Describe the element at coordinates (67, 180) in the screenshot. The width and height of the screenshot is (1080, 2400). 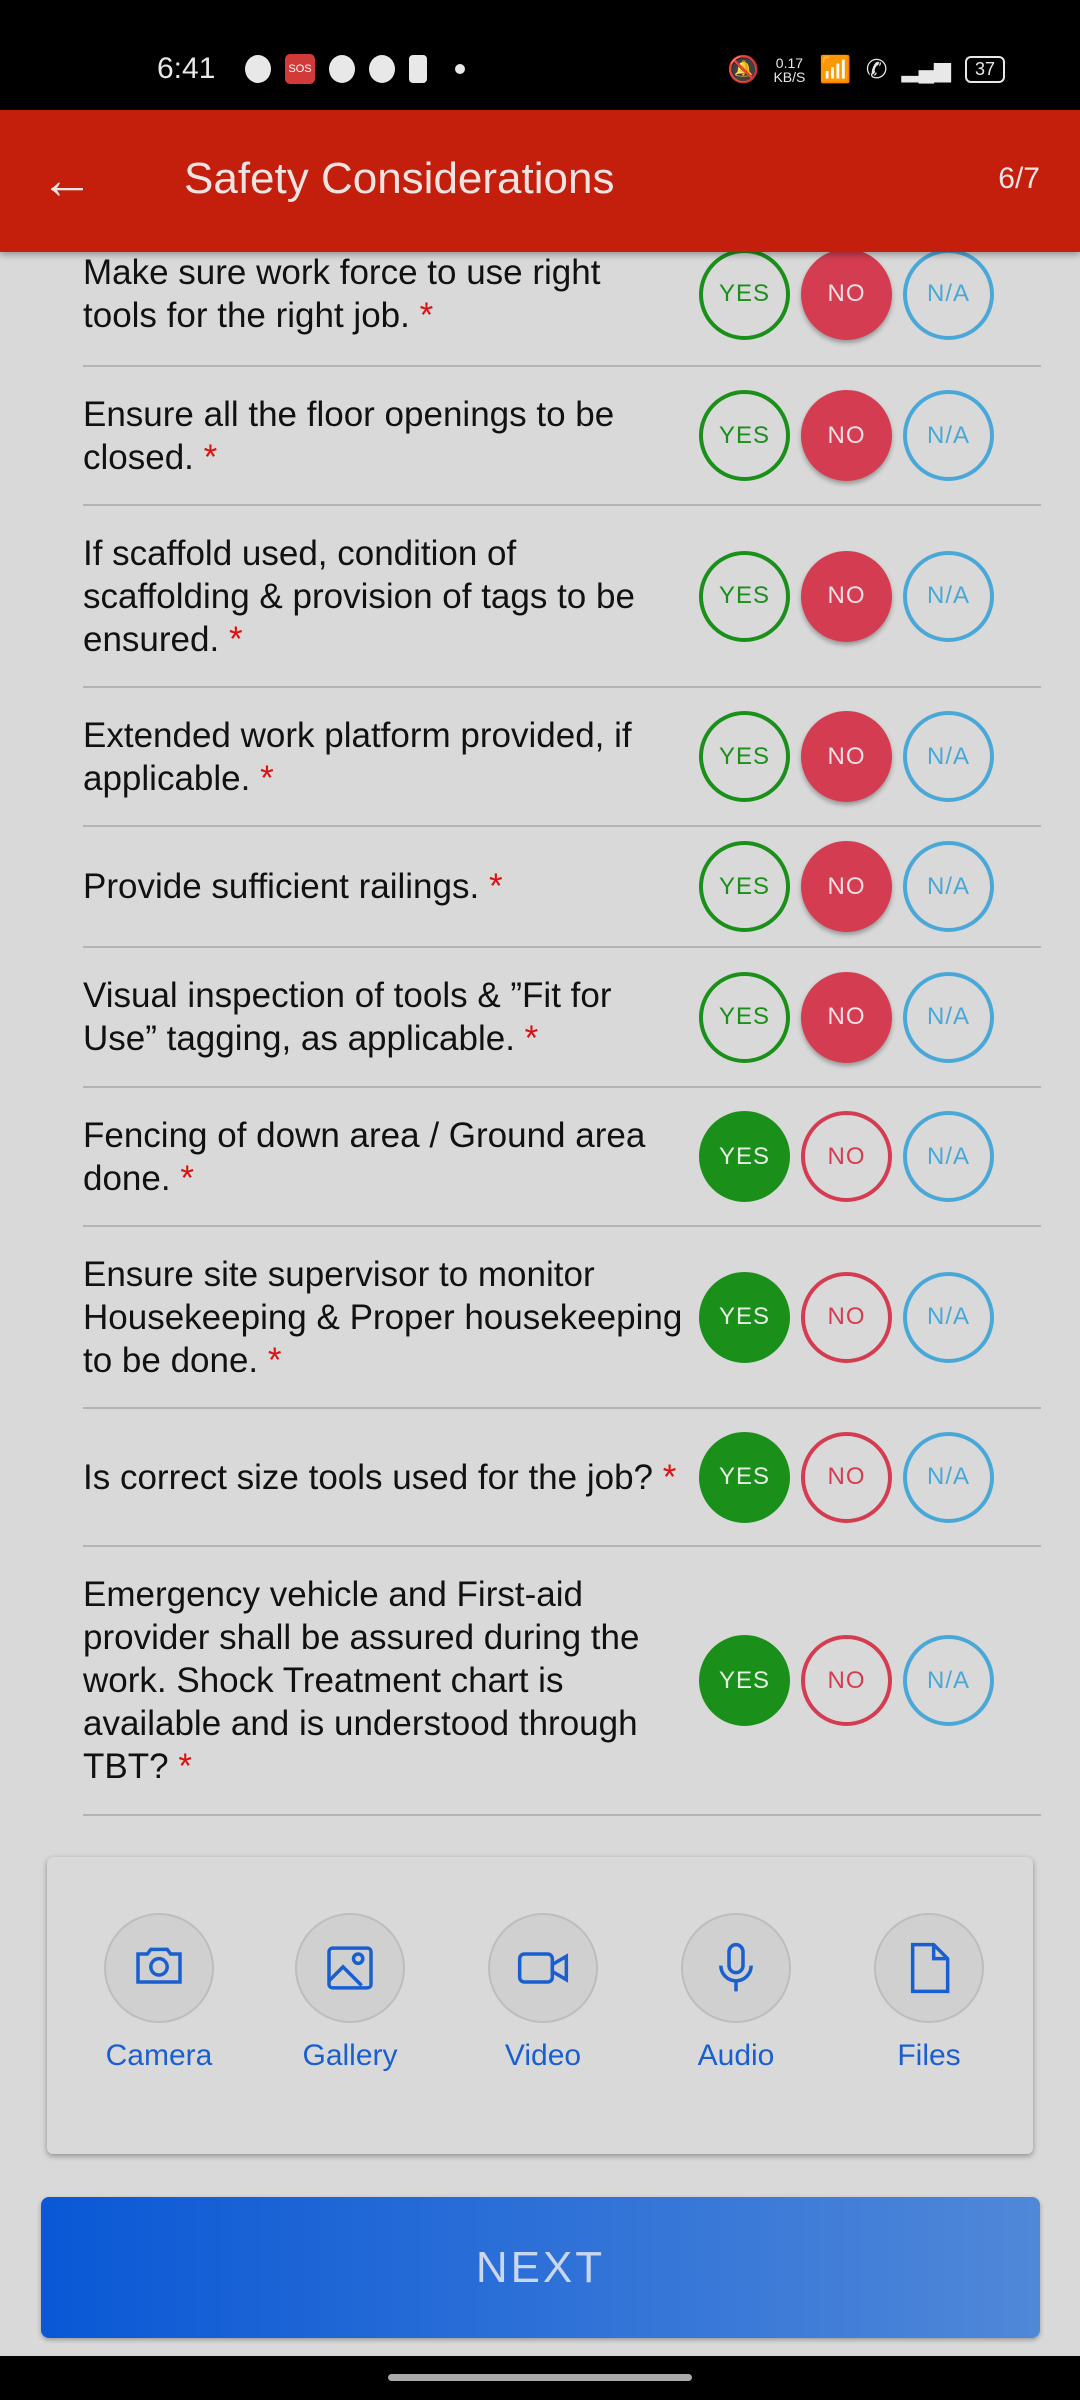
I see `back-arrow-icon: ←` at that location.